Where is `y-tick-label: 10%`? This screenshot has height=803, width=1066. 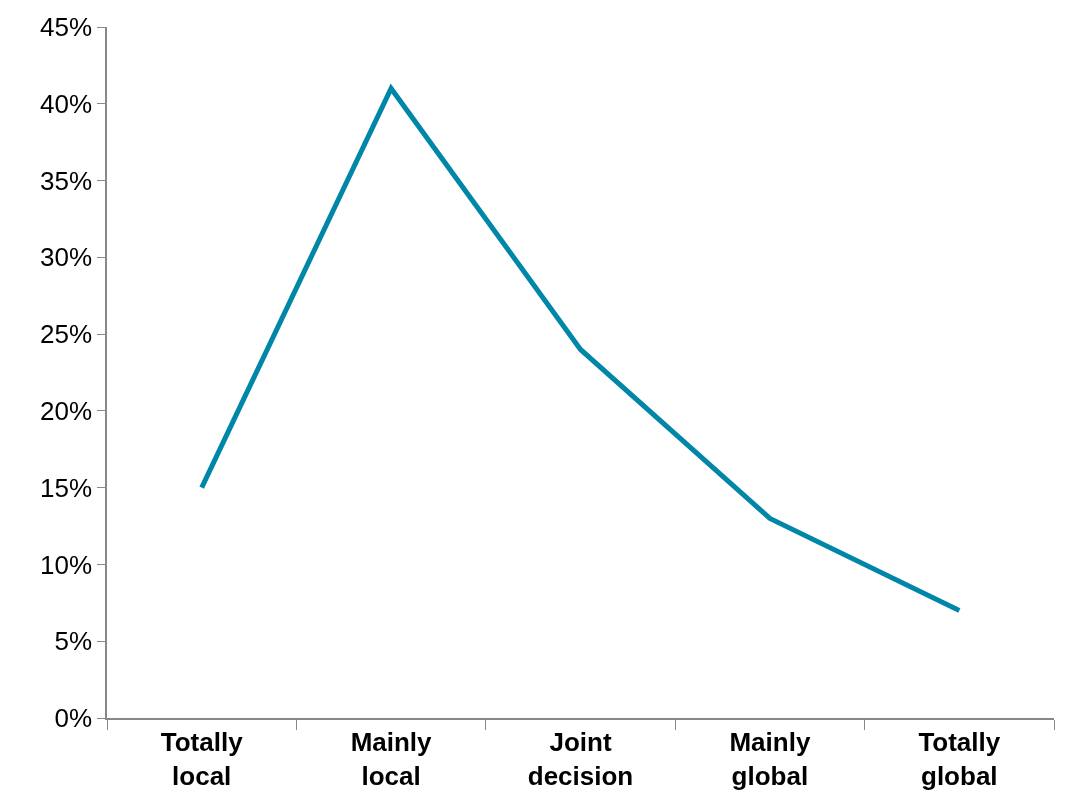 y-tick-label: 10% is located at coordinates (66, 564).